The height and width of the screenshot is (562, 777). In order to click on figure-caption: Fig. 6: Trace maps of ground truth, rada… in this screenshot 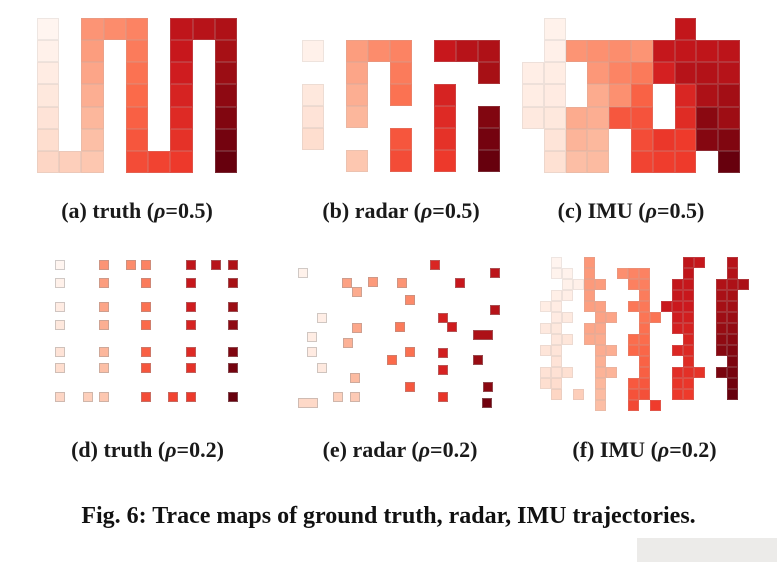, I will do `click(388, 516)`.